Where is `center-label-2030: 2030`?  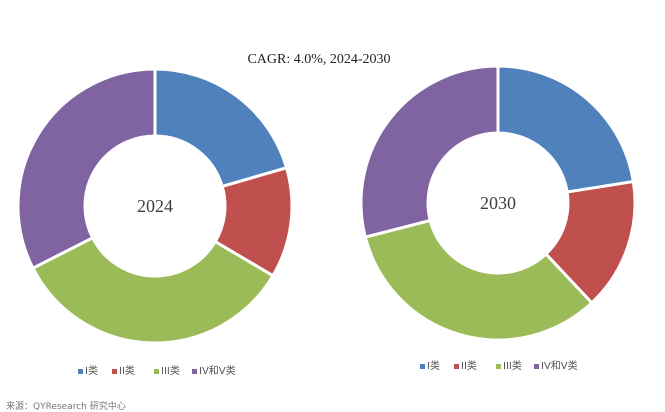 center-label-2030: 2030 is located at coordinates (498, 203).